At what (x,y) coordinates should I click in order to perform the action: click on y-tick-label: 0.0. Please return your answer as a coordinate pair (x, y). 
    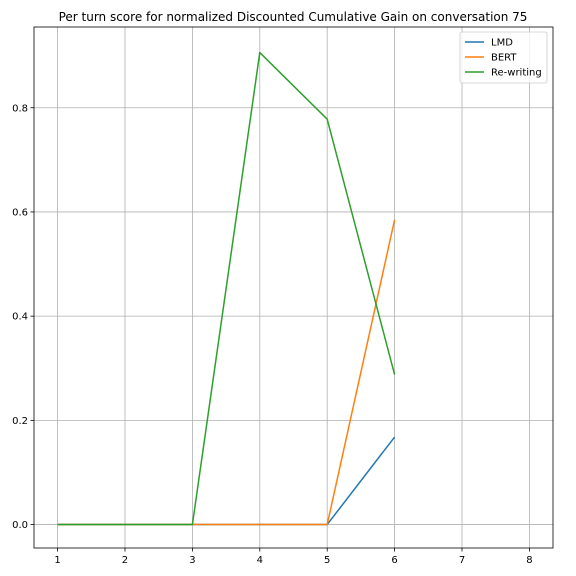
    Looking at the image, I should click on (20, 525).